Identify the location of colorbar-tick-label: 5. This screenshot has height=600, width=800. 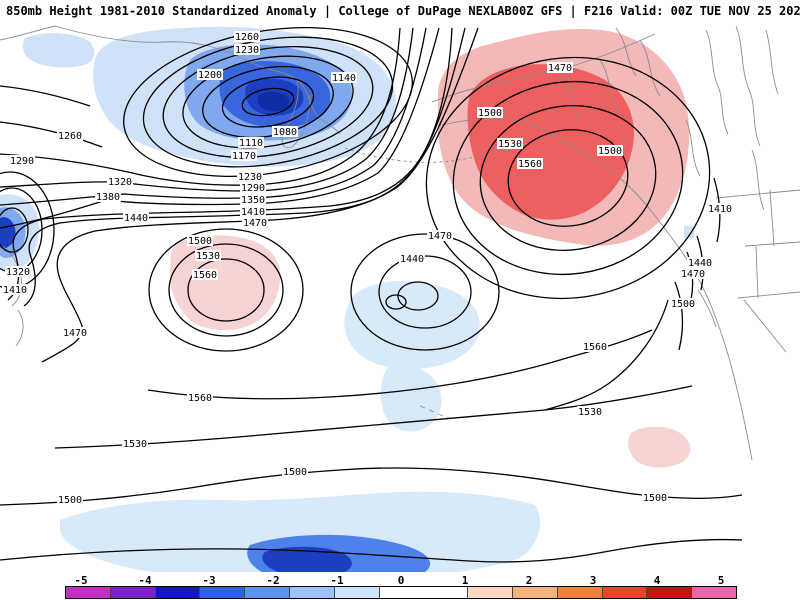
(721, 580).